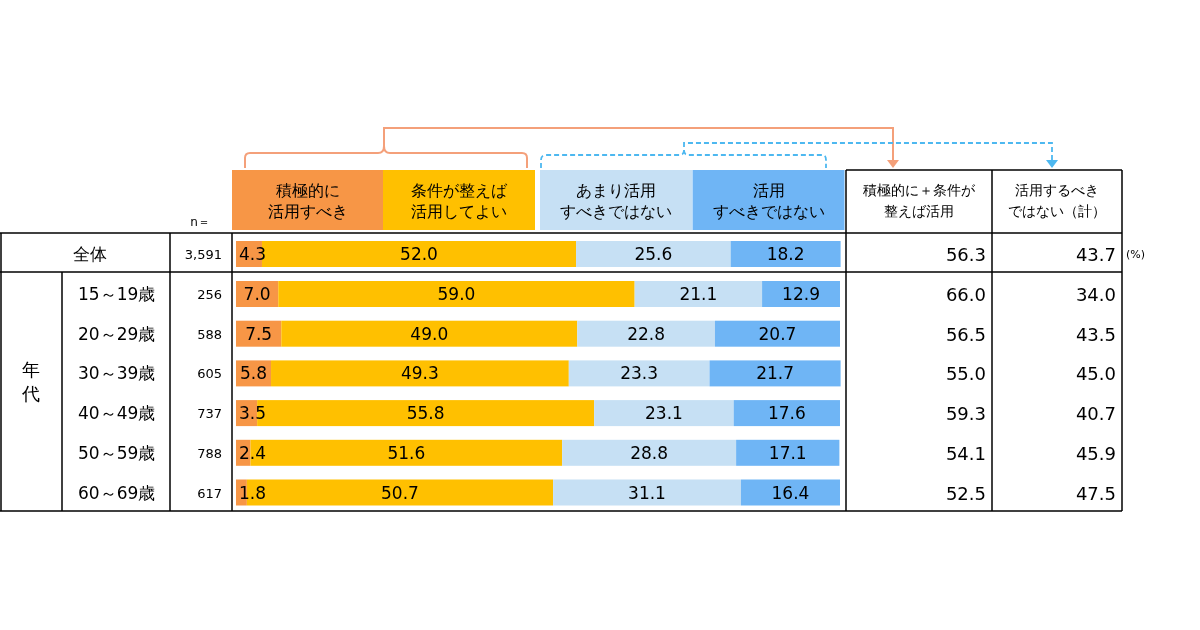 Image resolution: width=1200 pixels, height=630 pixels. What do you see at coordinates (209, 453) in the screenshot?
I see `text: 788` at bounding box center [209, 453].